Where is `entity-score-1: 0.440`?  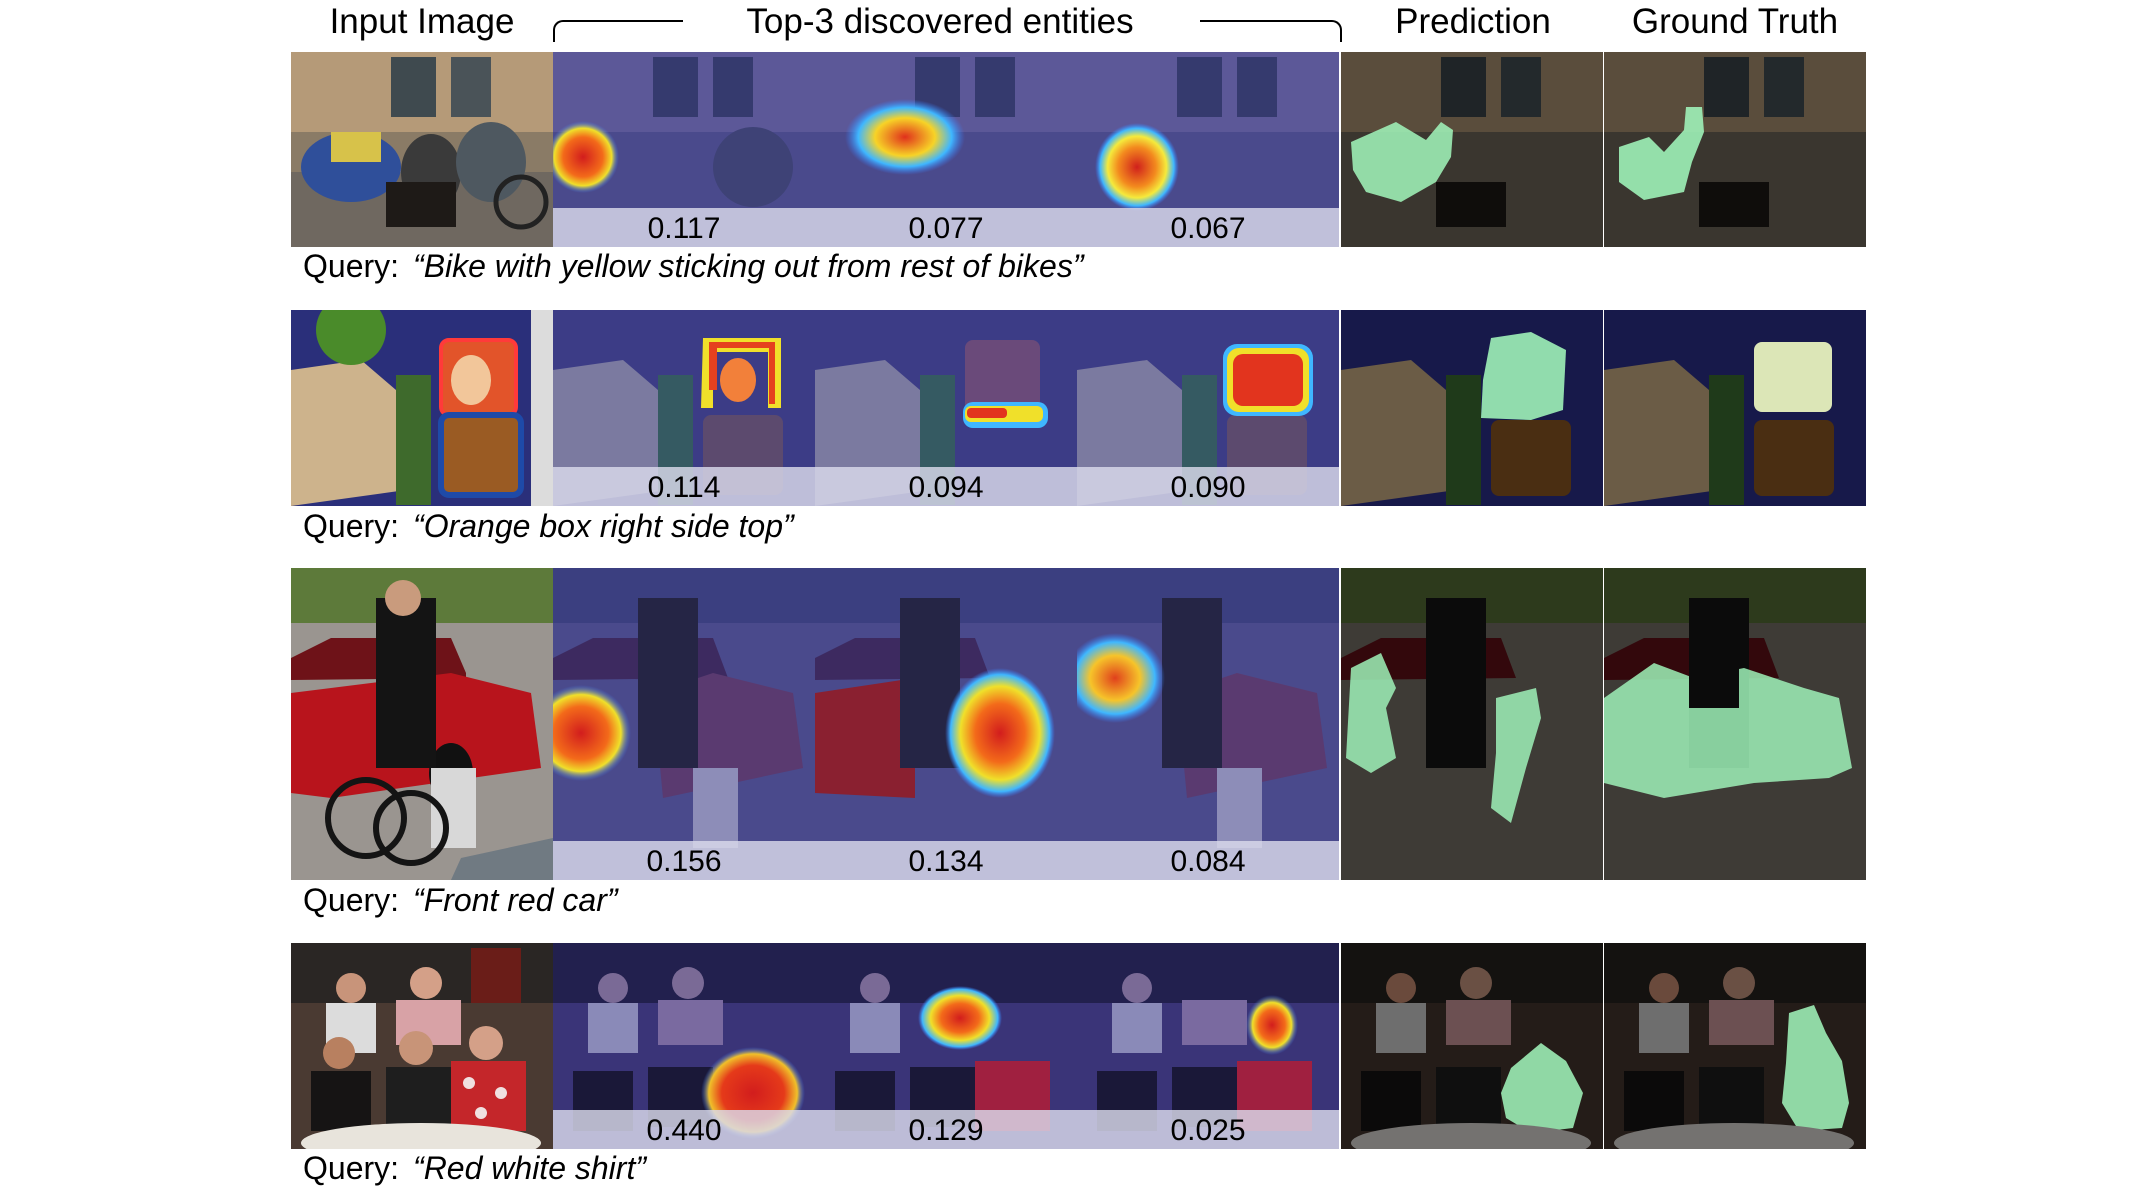 entity-score-1: 0.440 is located at coordinates (684, 1130).